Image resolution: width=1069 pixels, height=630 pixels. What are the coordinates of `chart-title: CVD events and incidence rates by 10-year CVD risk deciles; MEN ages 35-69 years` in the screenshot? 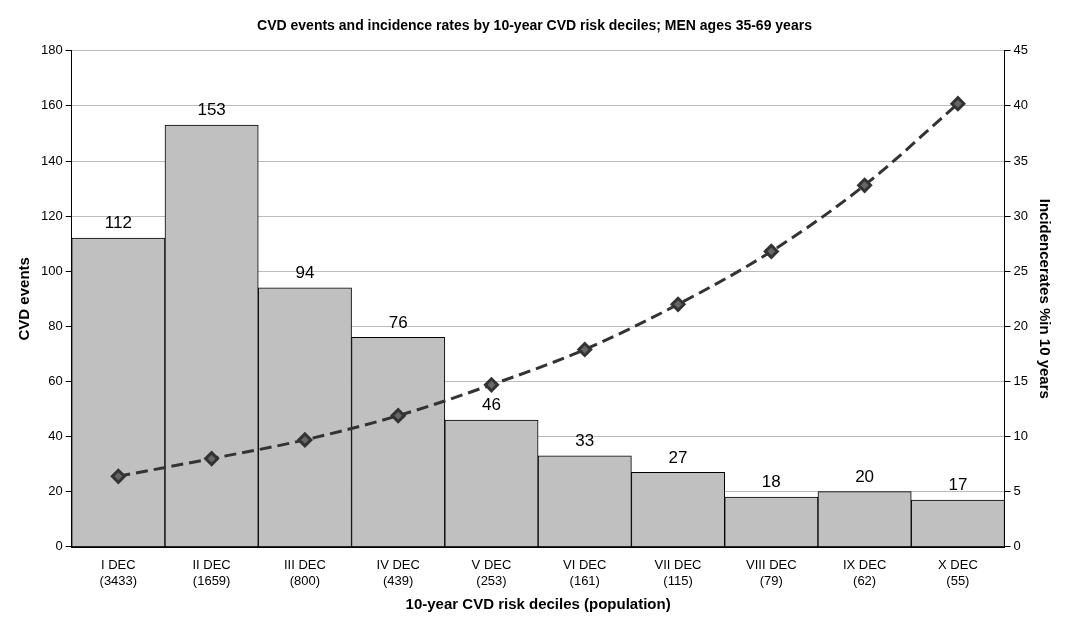 It's located at (535, 25).